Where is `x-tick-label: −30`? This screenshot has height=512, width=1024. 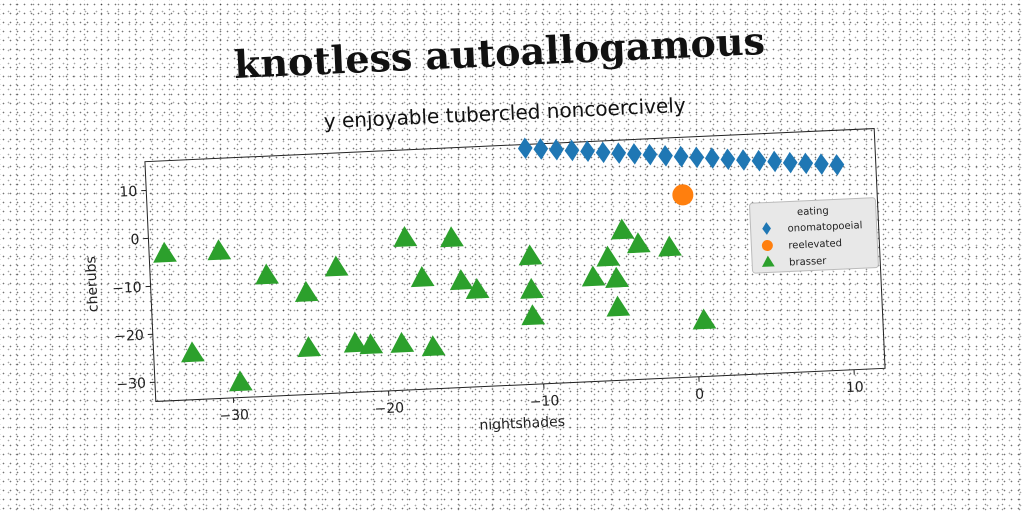 x-tick-label: −30 is located at coordinates (234, 415).